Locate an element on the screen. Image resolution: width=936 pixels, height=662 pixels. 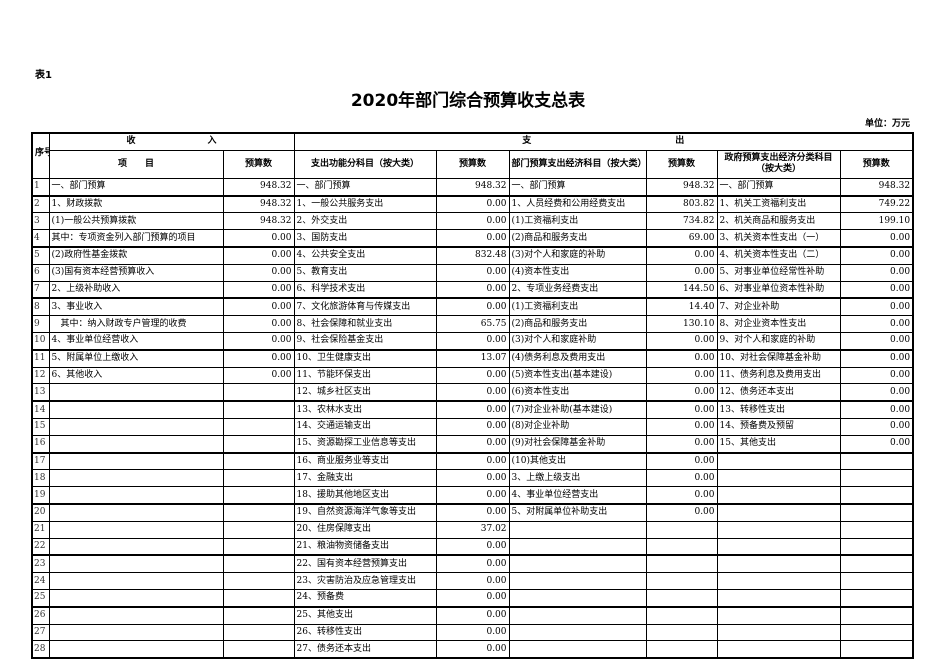
seq-cell: 2 is located at coordinates (40, 204).